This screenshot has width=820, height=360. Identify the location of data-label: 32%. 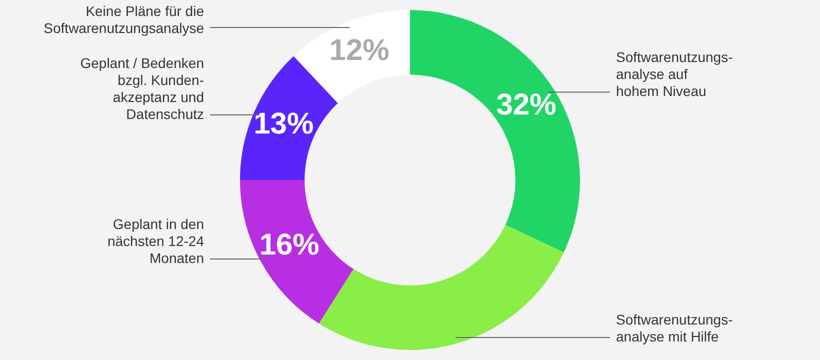
(526, 105).